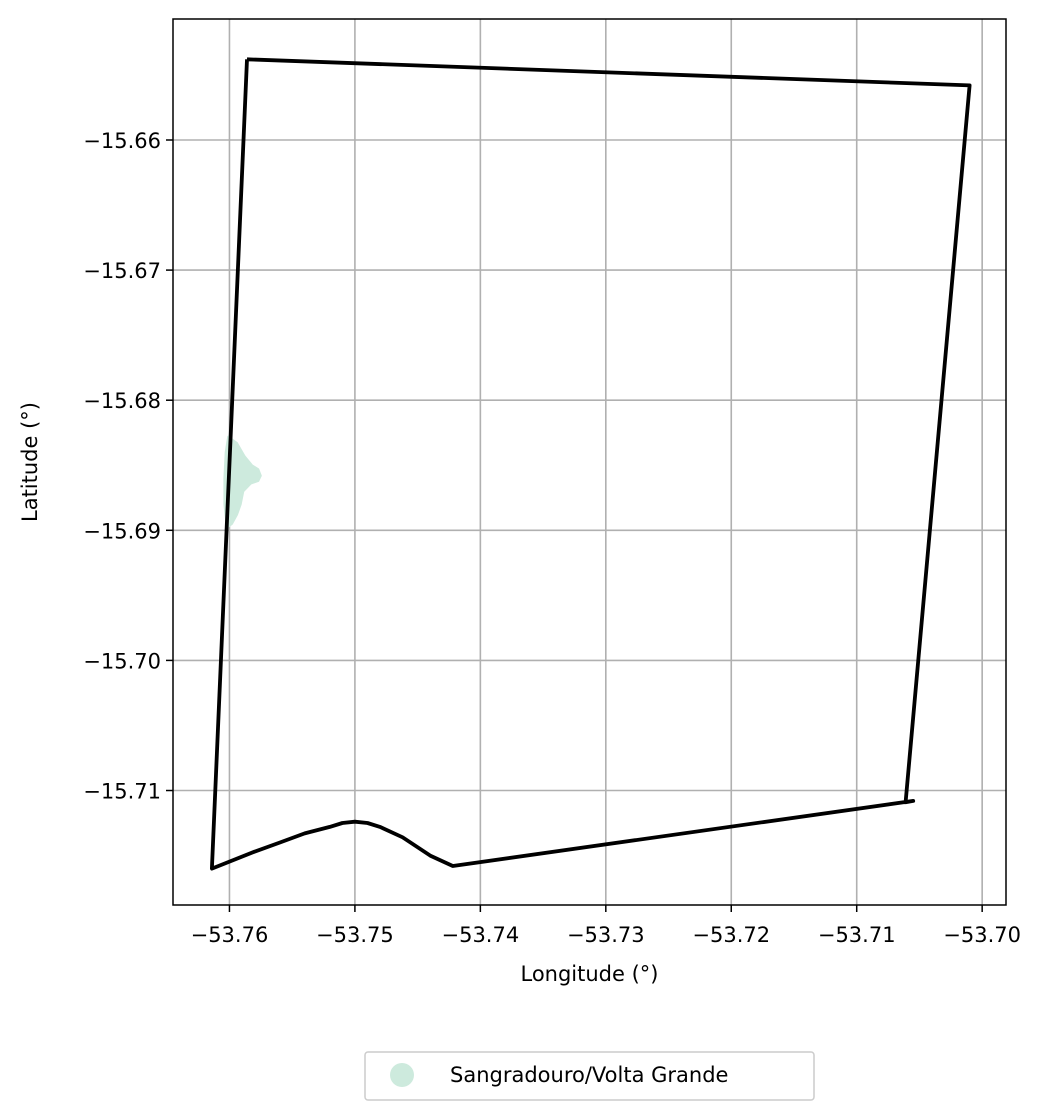 This screenshot has width=1048, height=1119. Describe the element at coordinates (128, 466) in the screenshot. I see `y-ticks: −15.66 −15.67 −15.68 −15.69 −15.70 −15.71` at that location.